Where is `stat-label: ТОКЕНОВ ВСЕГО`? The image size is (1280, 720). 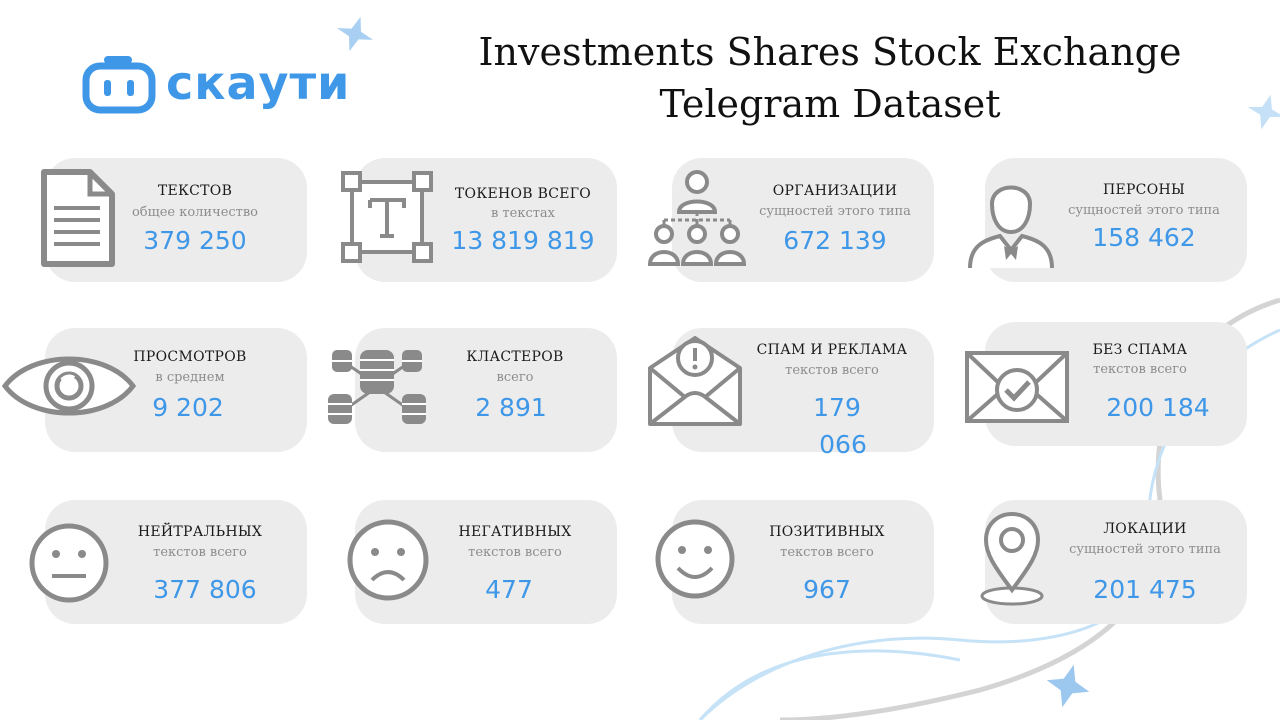
stat-label: ТОКЕНОВ ВСЕГО is located at coordinates (523, 194).